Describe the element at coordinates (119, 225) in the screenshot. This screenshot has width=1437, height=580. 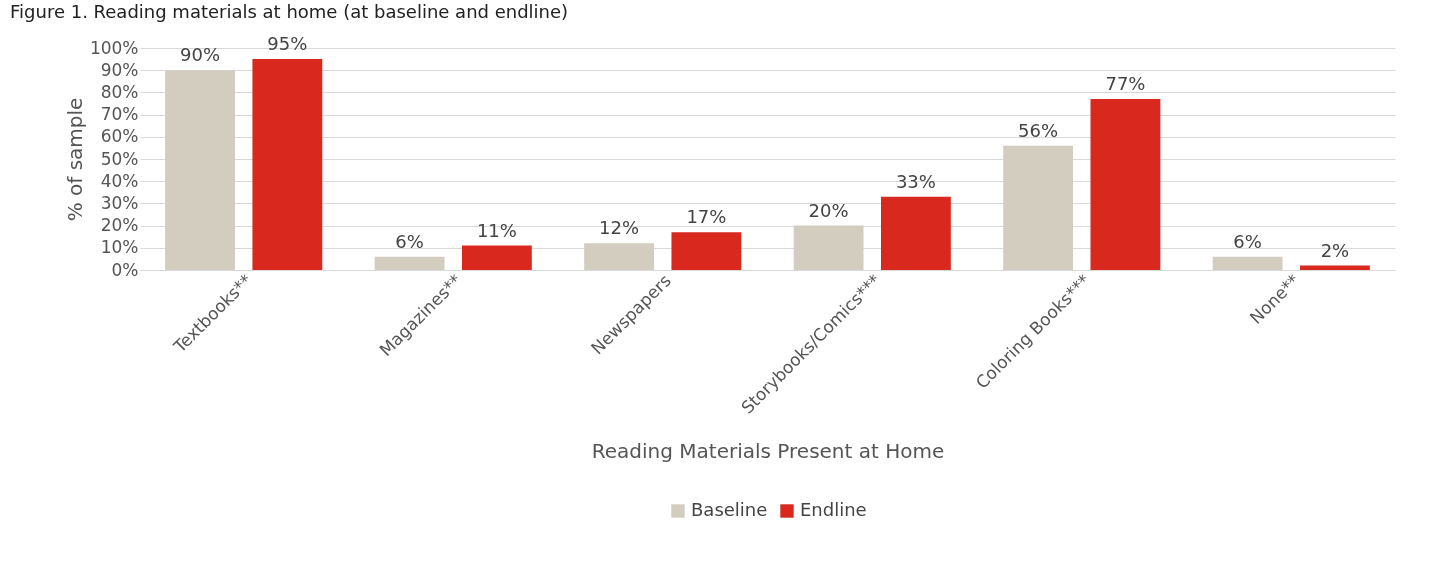
I see `y-tick-label: 20%` at that location.